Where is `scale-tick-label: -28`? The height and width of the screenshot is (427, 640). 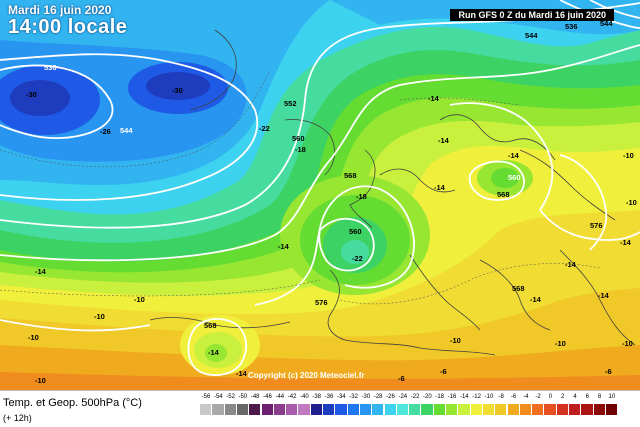
scale-tick-label: -28 is located at coordinates (378, 397).